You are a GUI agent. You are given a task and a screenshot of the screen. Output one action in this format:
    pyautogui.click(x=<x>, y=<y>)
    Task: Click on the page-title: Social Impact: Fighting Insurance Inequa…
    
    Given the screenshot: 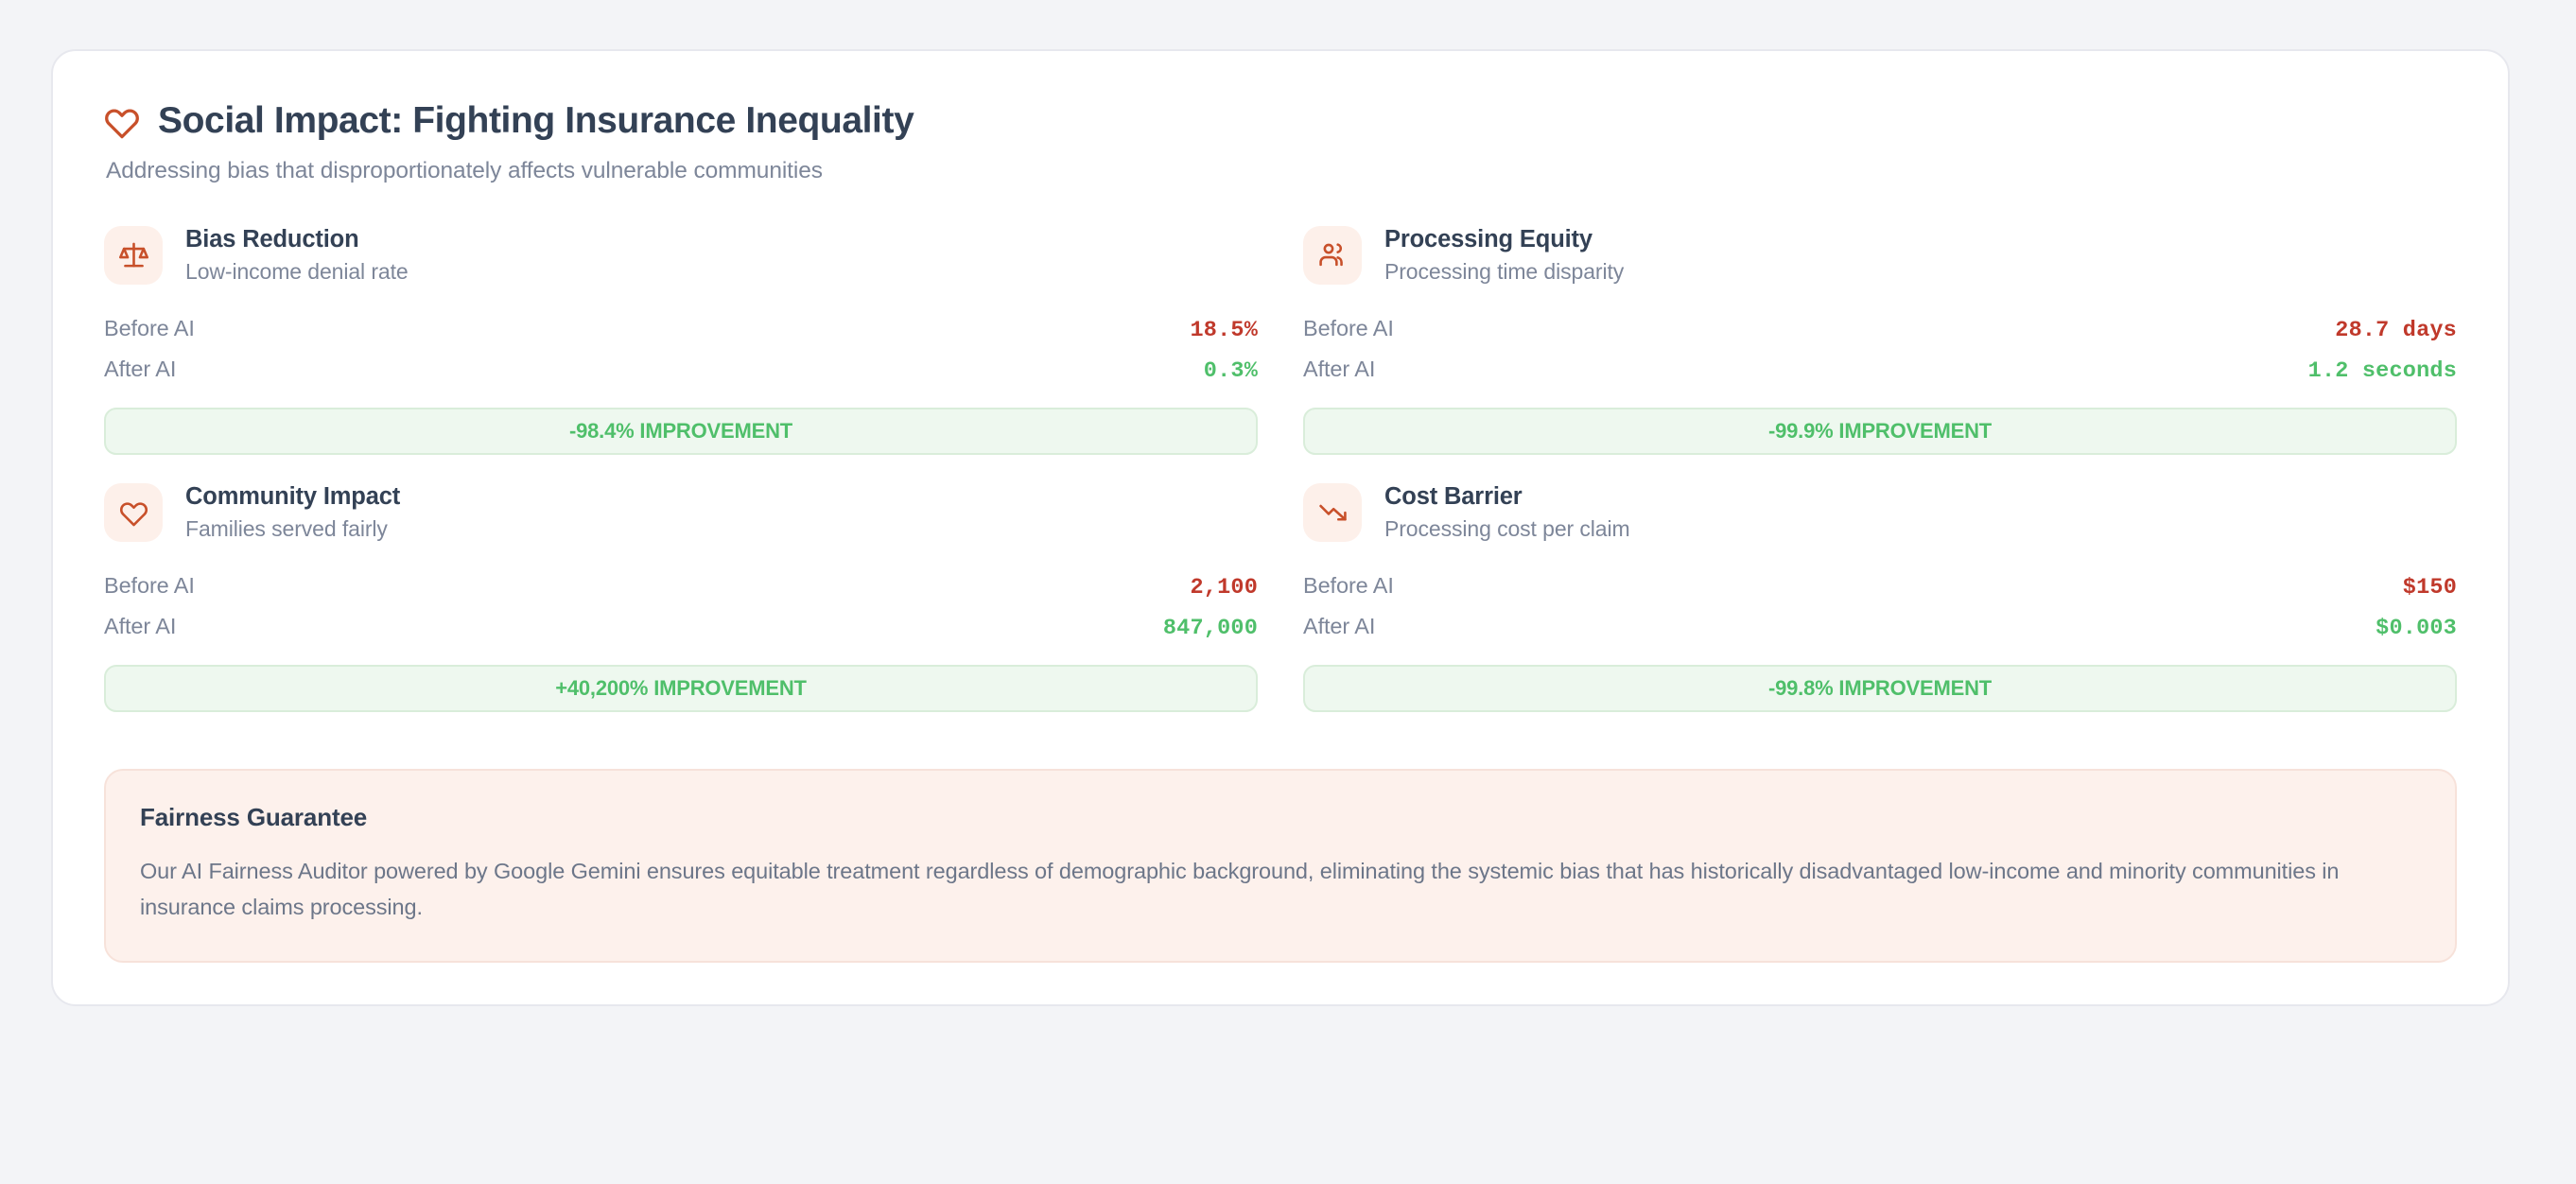 What is the action you would take?
    pyautogui.click(x=536, y=120)
    